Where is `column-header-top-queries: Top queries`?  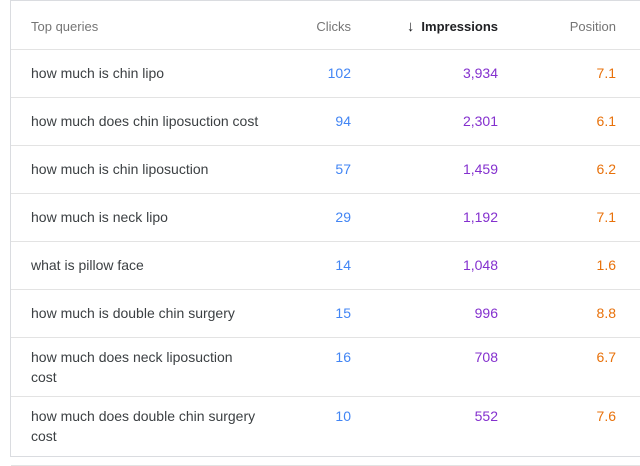
column-header-top-queries: Top queries is located at coordinates (128, 25).